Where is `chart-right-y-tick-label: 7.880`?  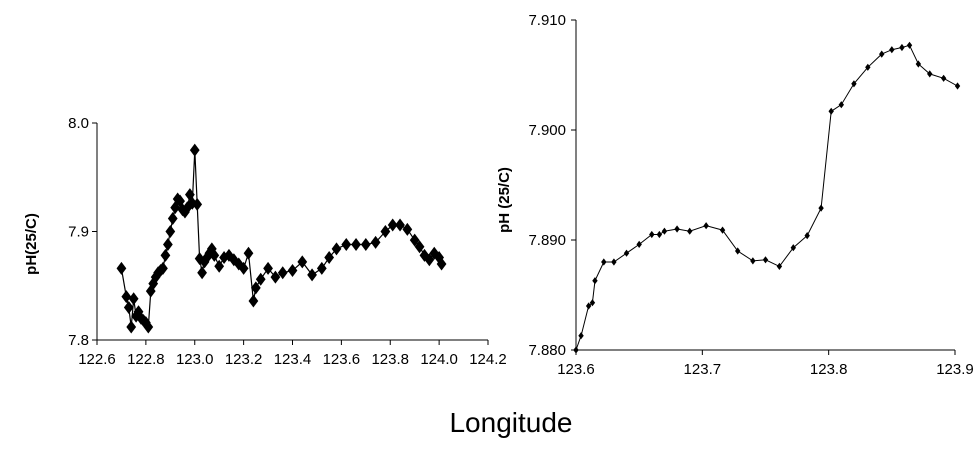
chart-right-y-tick-label: 7.880 is located at coordinates (547, 350).